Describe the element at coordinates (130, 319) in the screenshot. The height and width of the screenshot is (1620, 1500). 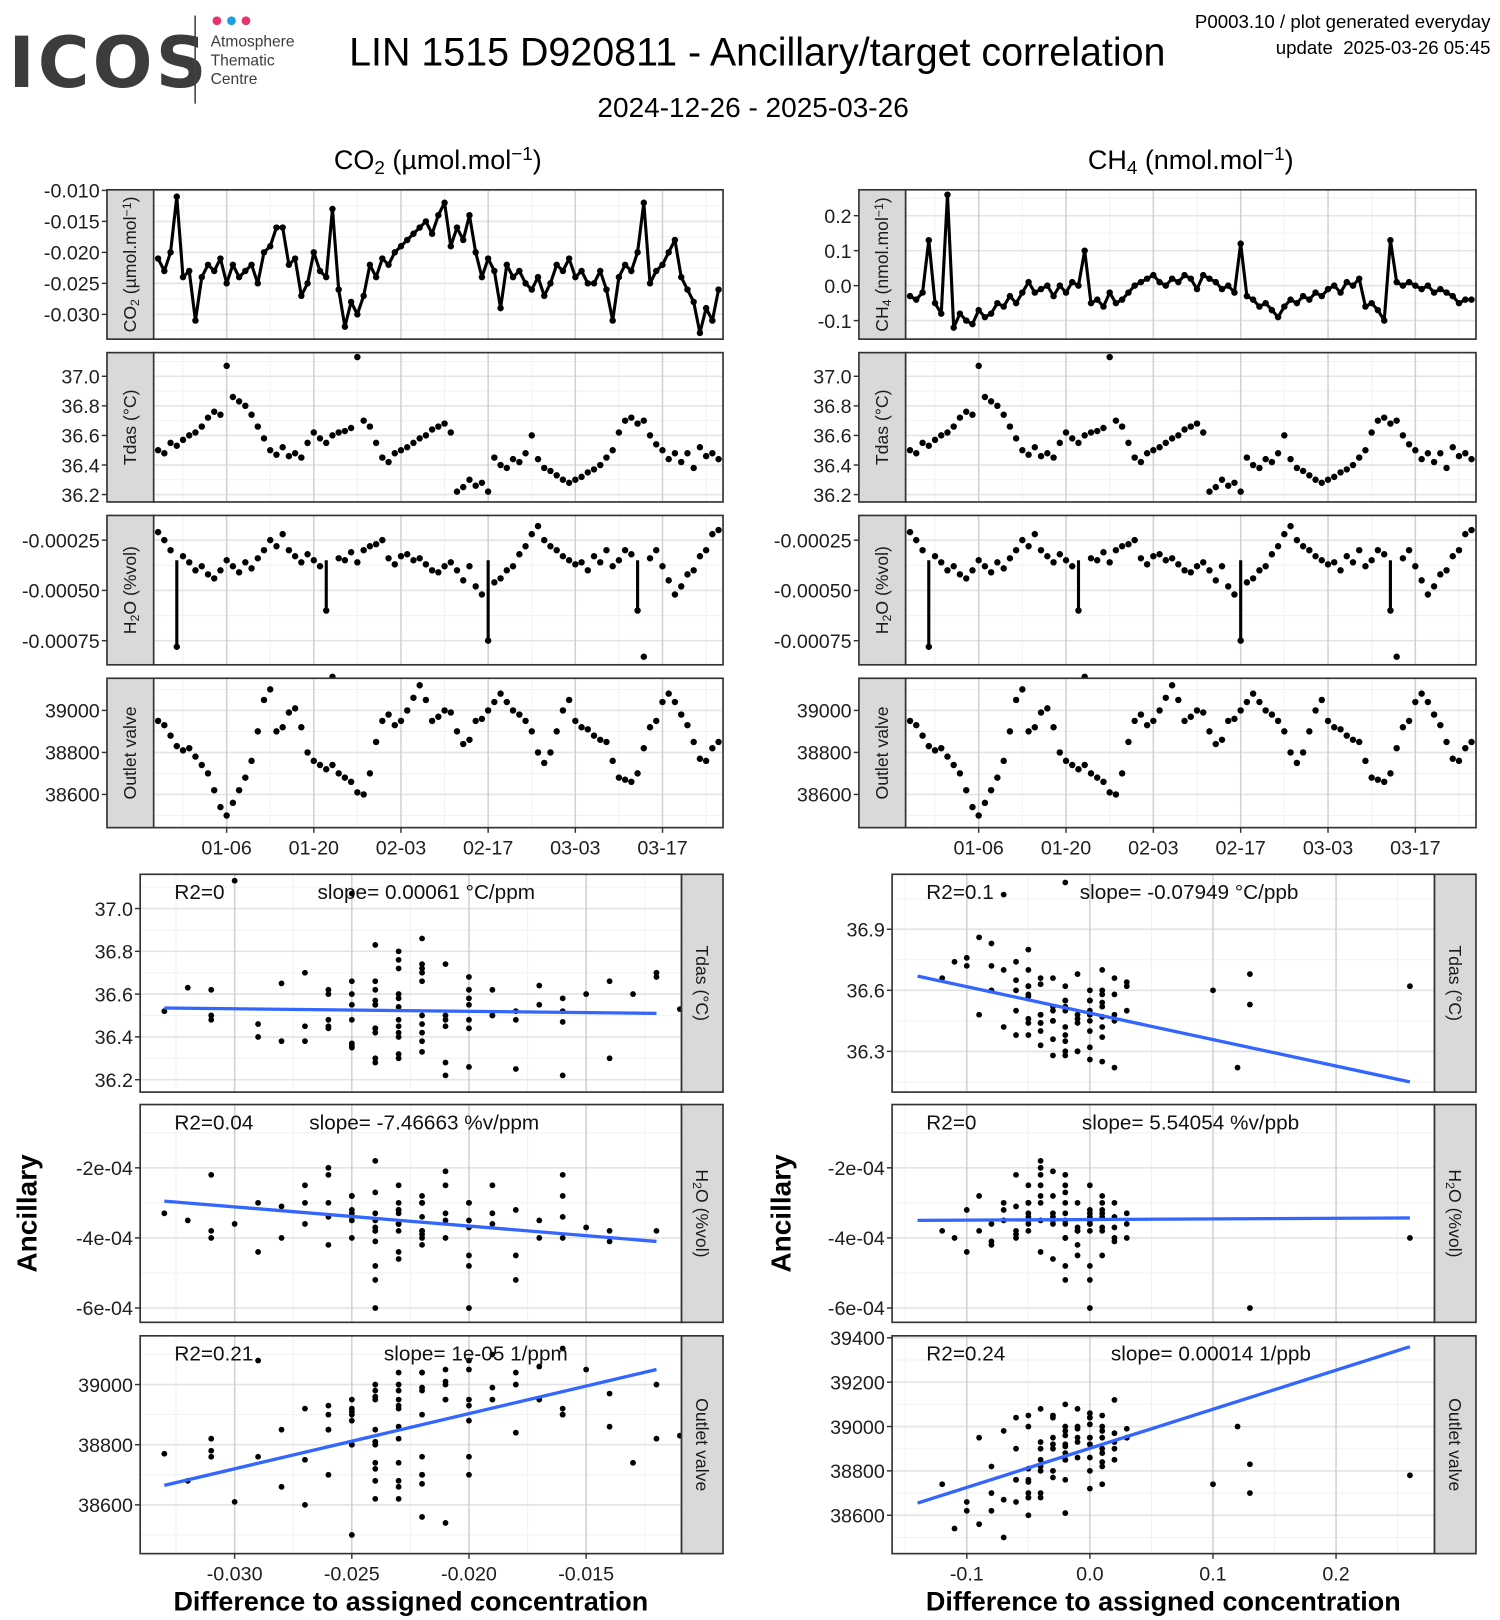
I see `label-part: CO` at that location.